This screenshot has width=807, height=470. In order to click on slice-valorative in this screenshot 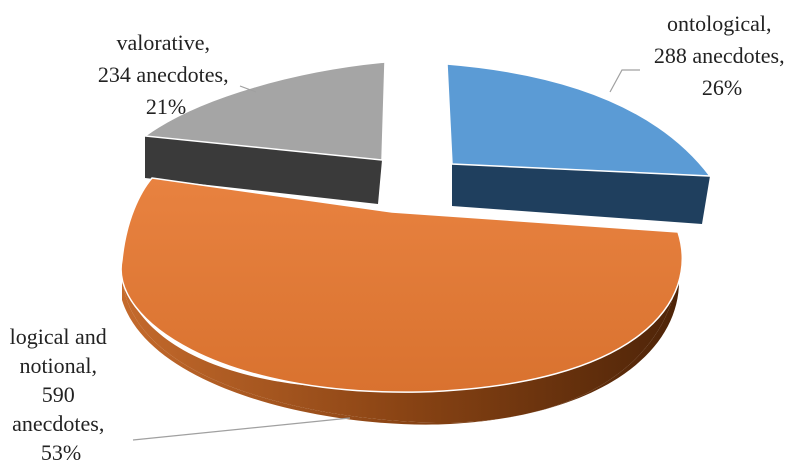, I will do `click(264, 132)`.